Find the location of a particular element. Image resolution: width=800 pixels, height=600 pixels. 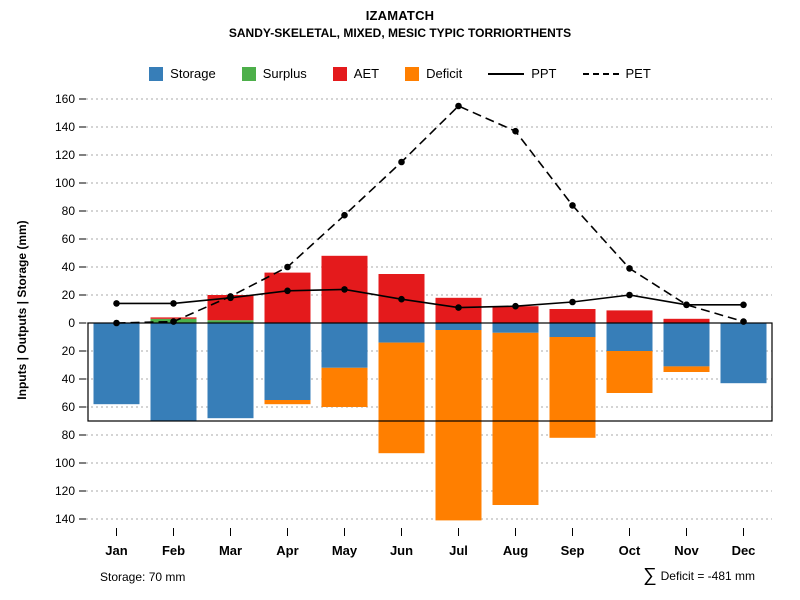

legend-label: PPT is located at coordinates (544, 73).